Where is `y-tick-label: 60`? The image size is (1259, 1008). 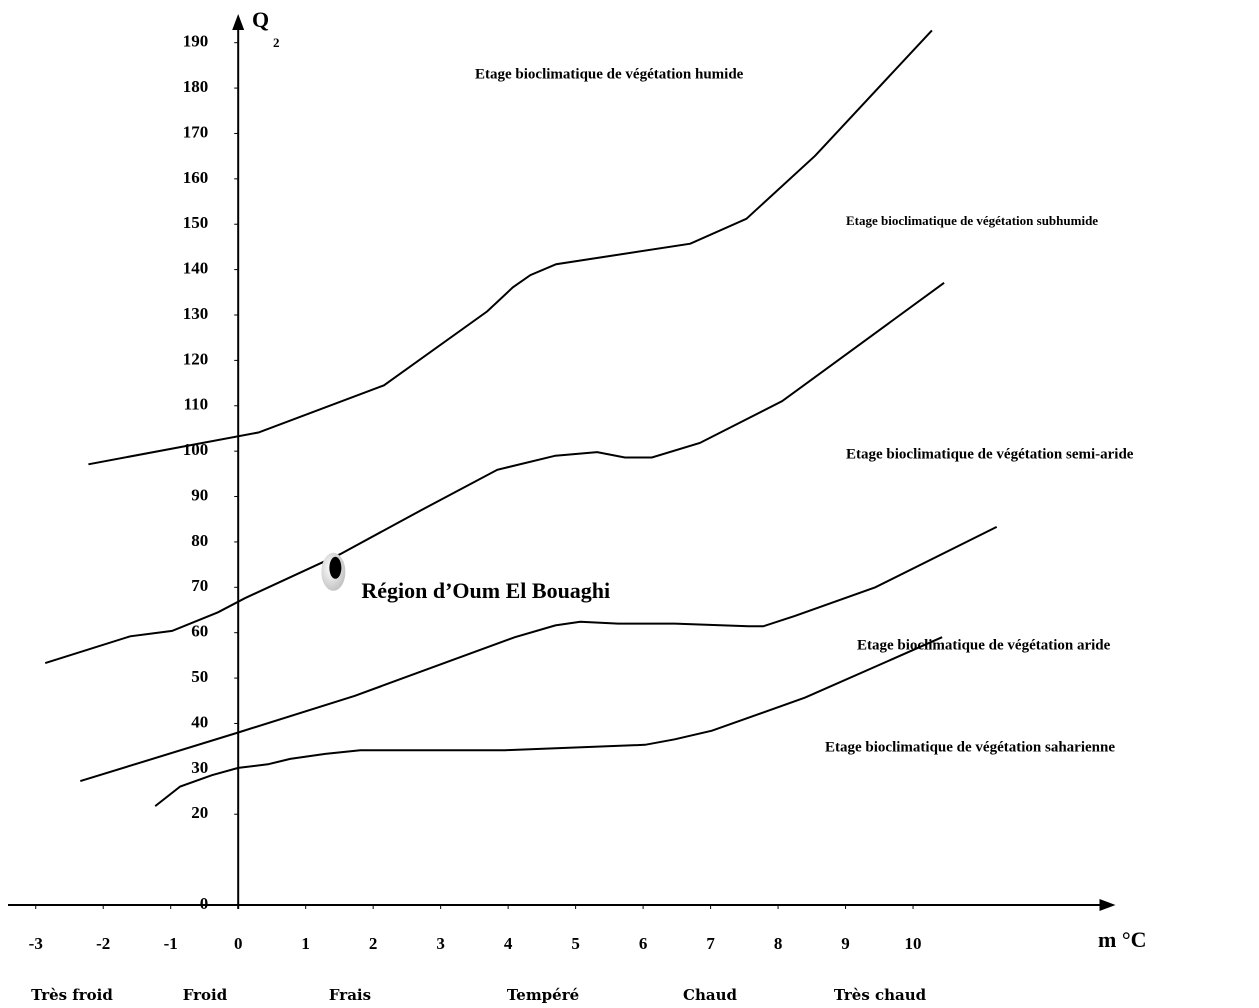
y-tick-label: 60 is located at coordinates (199, 631).